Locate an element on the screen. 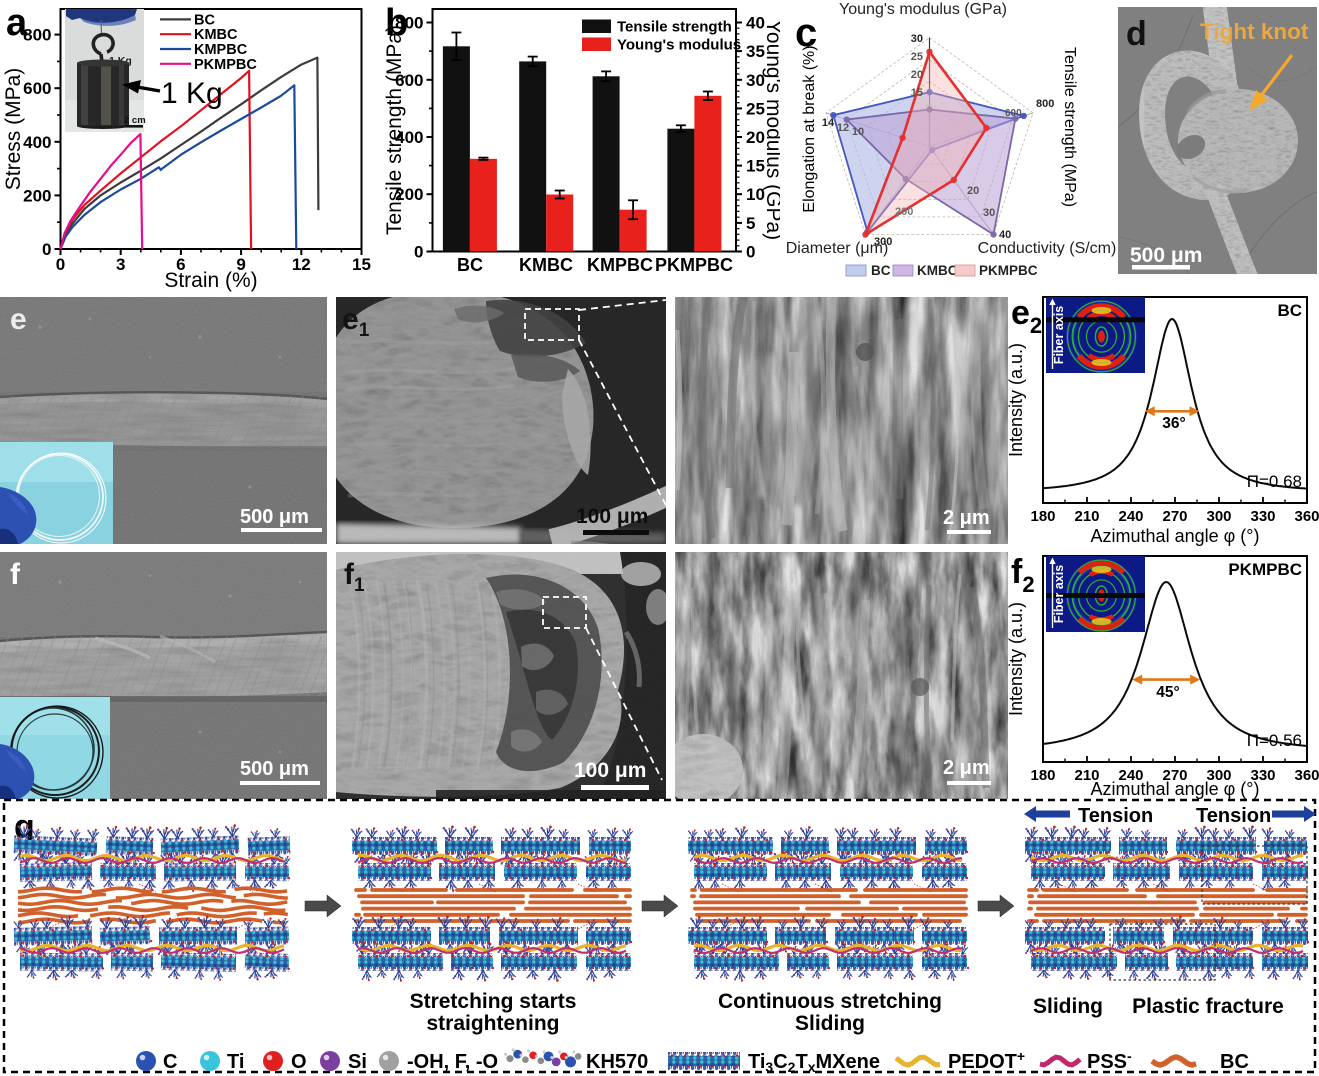 The image size is (1319, 1076). svg-text: e is located at coordinates (18, 319).